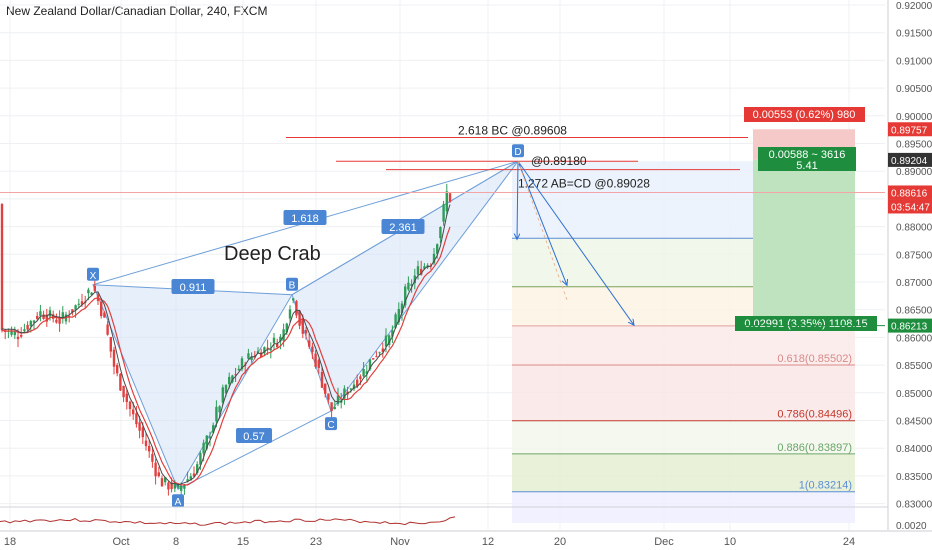  Describe the element at coordinates (914, 117) in the screenshot. I see `price-tick-label: 0.90000` at that location.